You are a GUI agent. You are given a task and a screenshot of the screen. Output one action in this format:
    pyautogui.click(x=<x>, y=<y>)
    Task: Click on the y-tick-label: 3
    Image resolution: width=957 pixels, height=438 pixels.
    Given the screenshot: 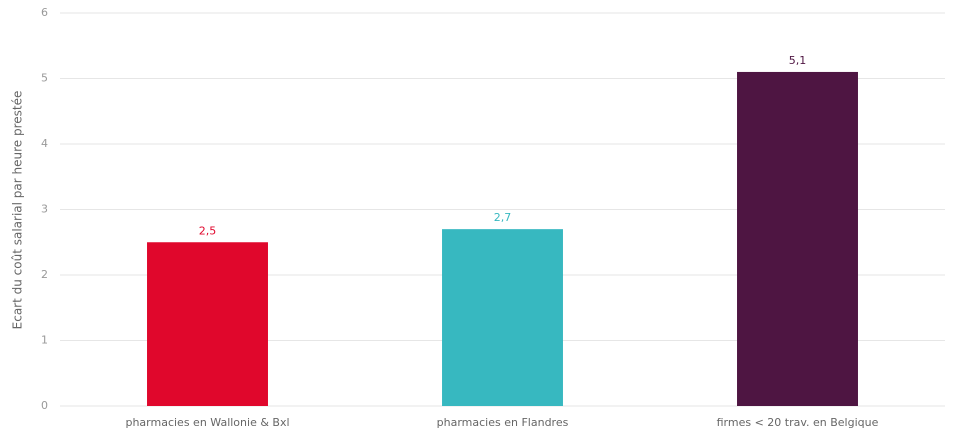 What is the action you would take?
    pyautogui.click(x=44, y=209)
    